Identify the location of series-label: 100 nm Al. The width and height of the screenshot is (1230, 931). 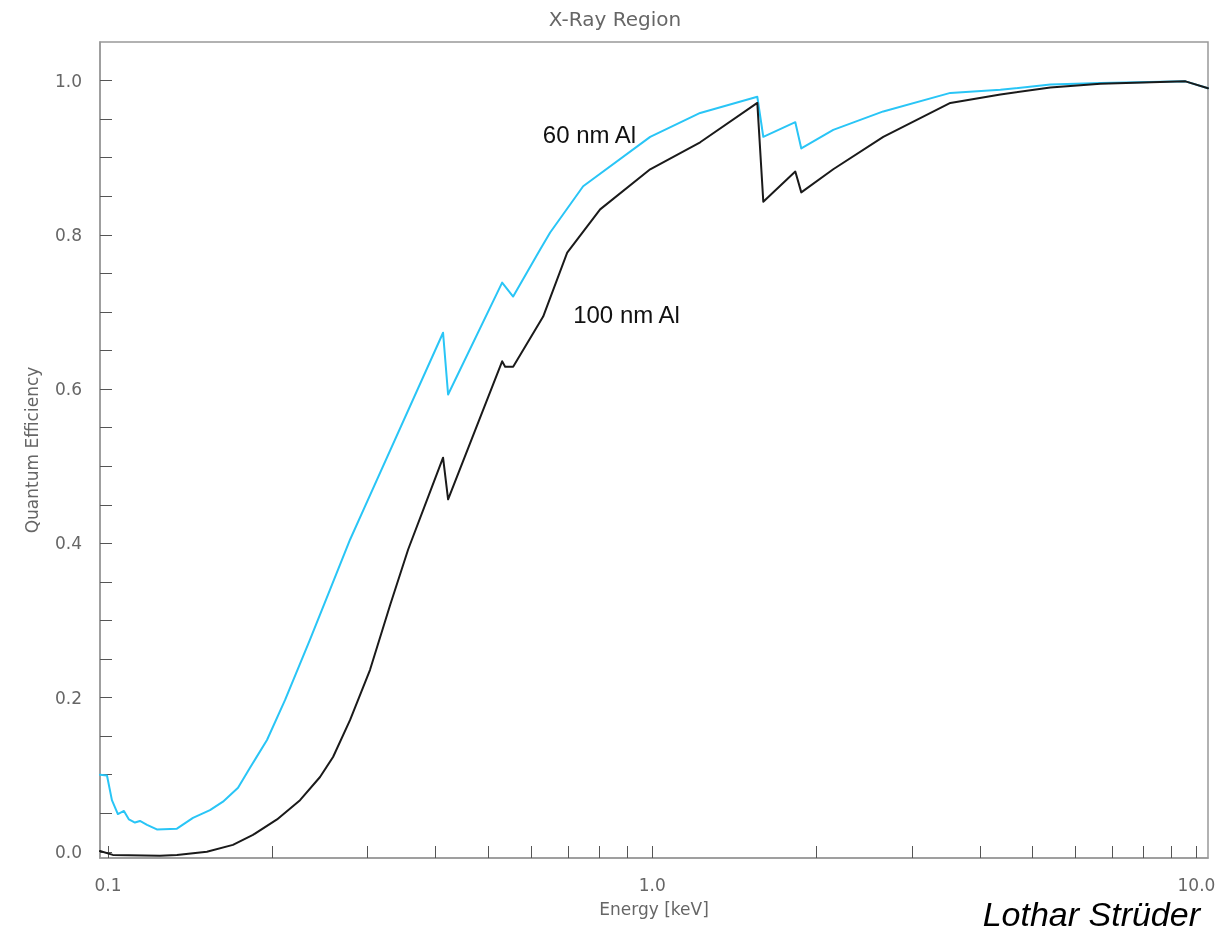
(626, 315).